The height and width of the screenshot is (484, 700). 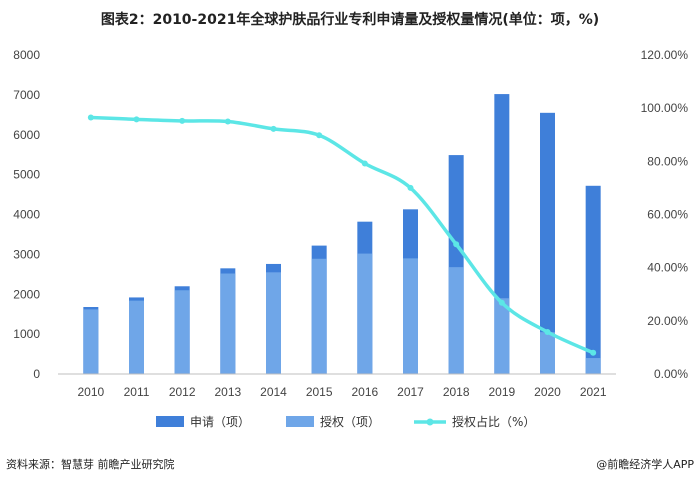 I want to click on right-axis-tick: 80.00%, so click(x=667, y=161).